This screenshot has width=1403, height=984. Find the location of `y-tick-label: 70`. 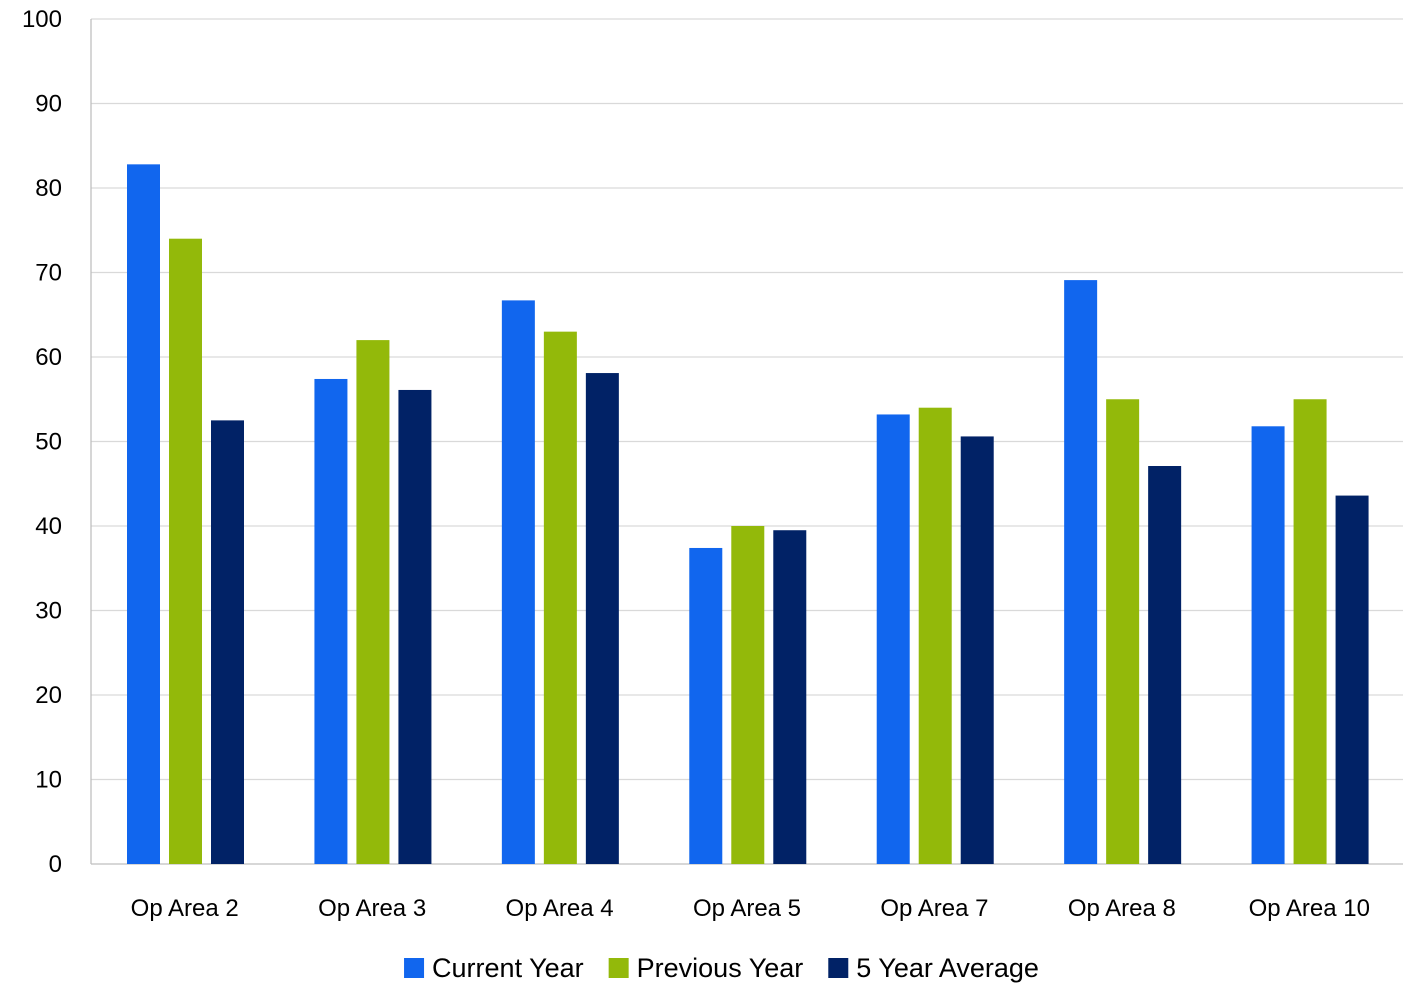

y-tick-label: 70 is located at coordinates (48, 273).